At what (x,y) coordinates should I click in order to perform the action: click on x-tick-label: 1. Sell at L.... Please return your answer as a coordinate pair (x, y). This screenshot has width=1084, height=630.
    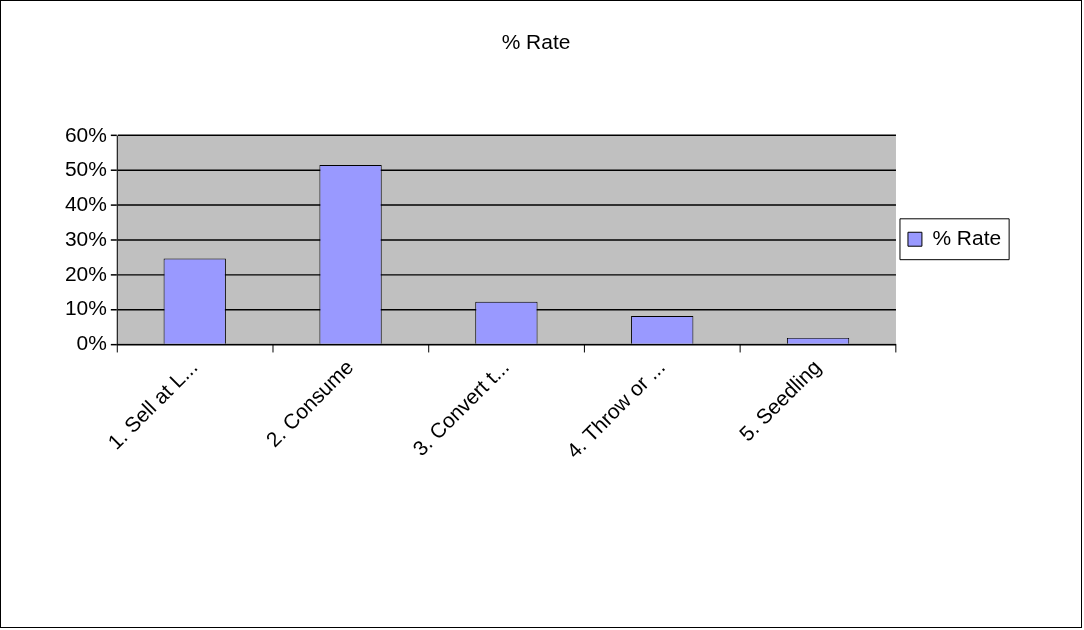
    Looking at the image, I should click on (152, 404).